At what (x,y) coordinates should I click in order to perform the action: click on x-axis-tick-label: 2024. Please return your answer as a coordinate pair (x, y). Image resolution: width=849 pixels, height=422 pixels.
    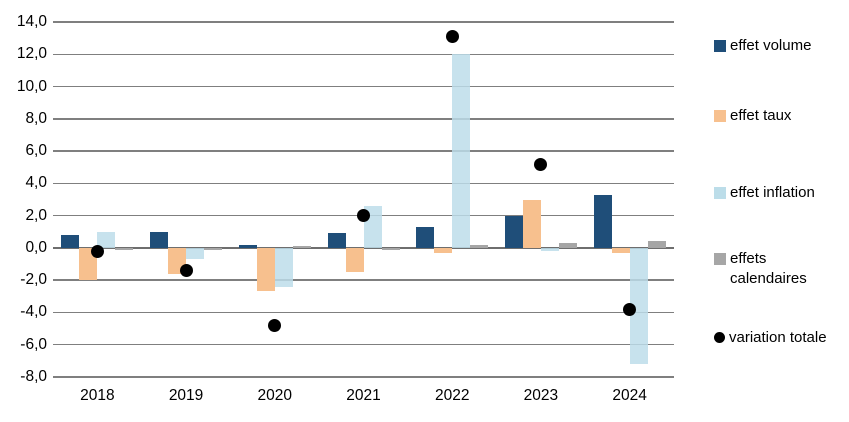
    Looking at the image, I should click on (629, 395).